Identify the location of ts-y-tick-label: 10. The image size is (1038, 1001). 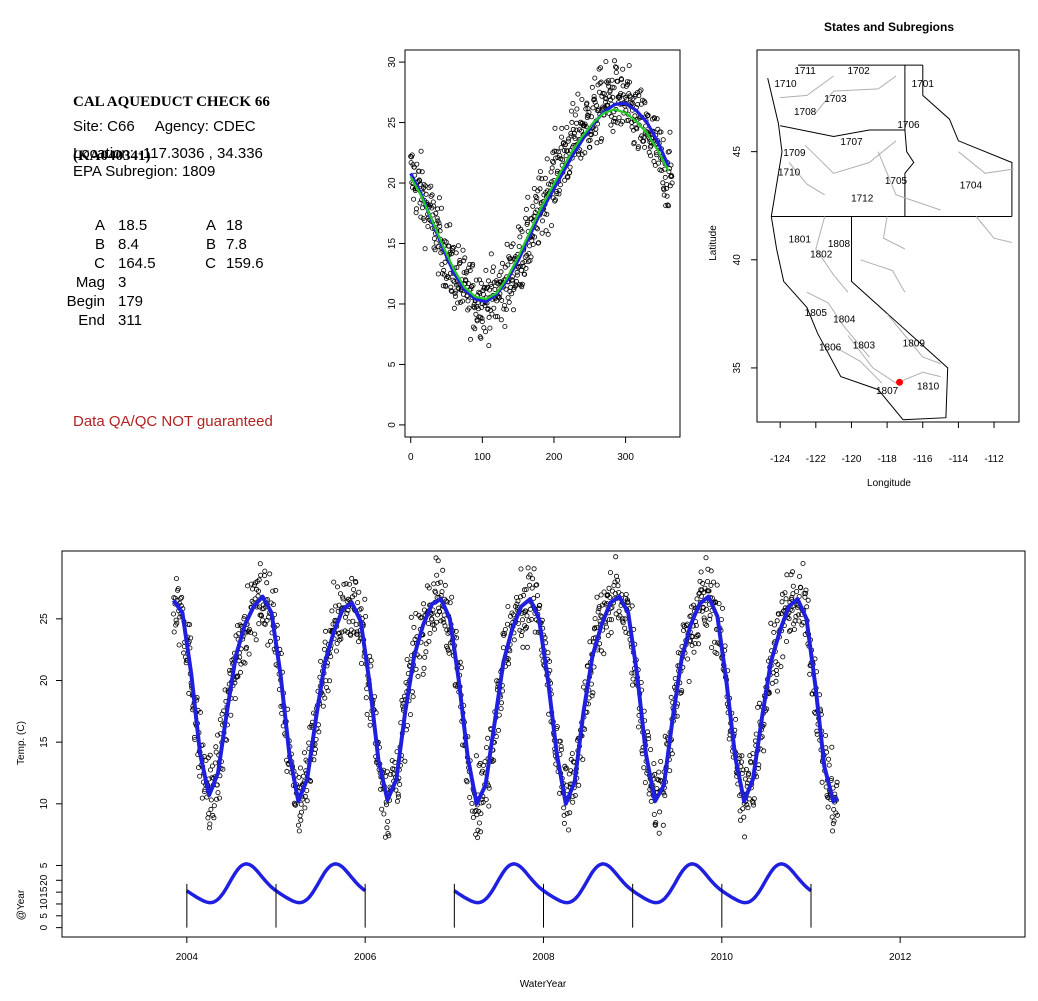
(44, 804).